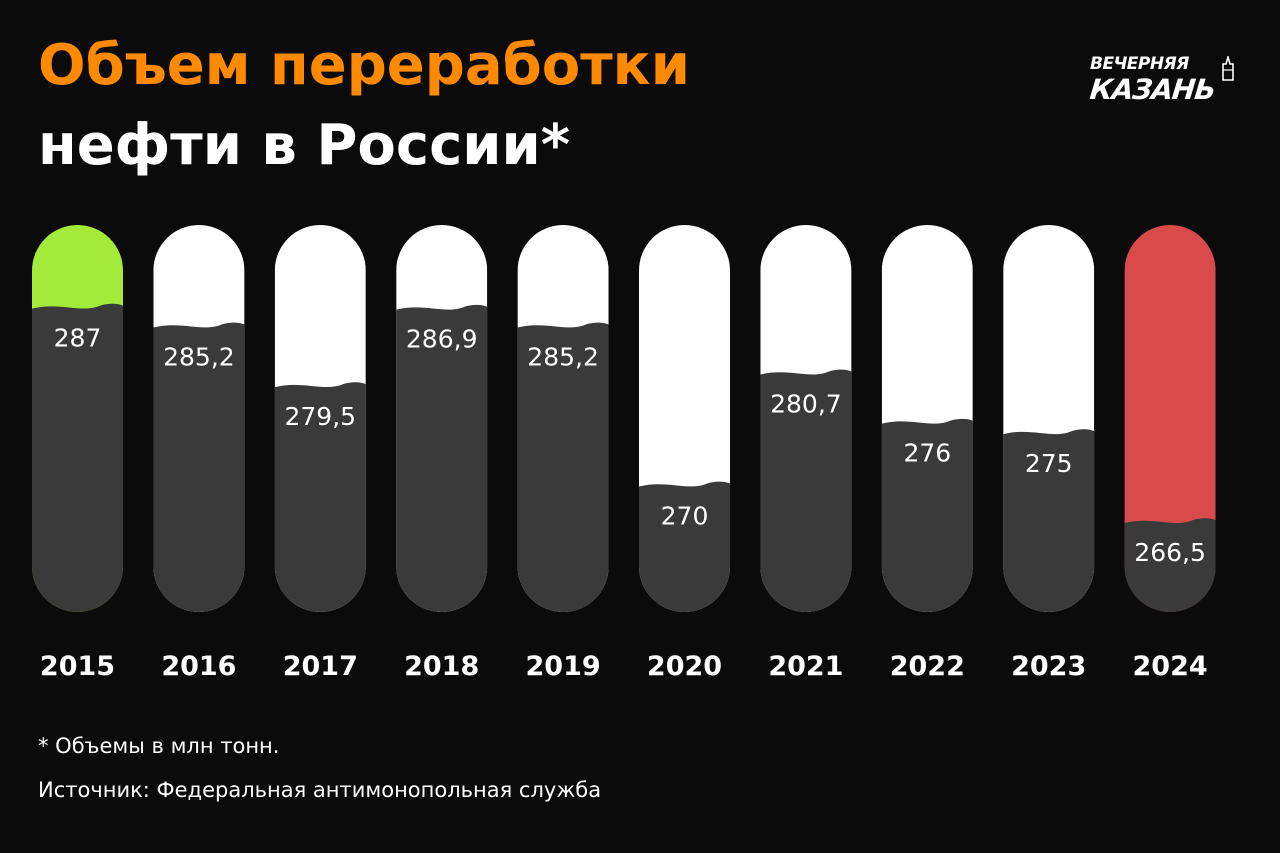 Image resolution: width=1280 pixels, height=853 pixels. I want to click on year-label-2024: 2024, so click(1170, 666).